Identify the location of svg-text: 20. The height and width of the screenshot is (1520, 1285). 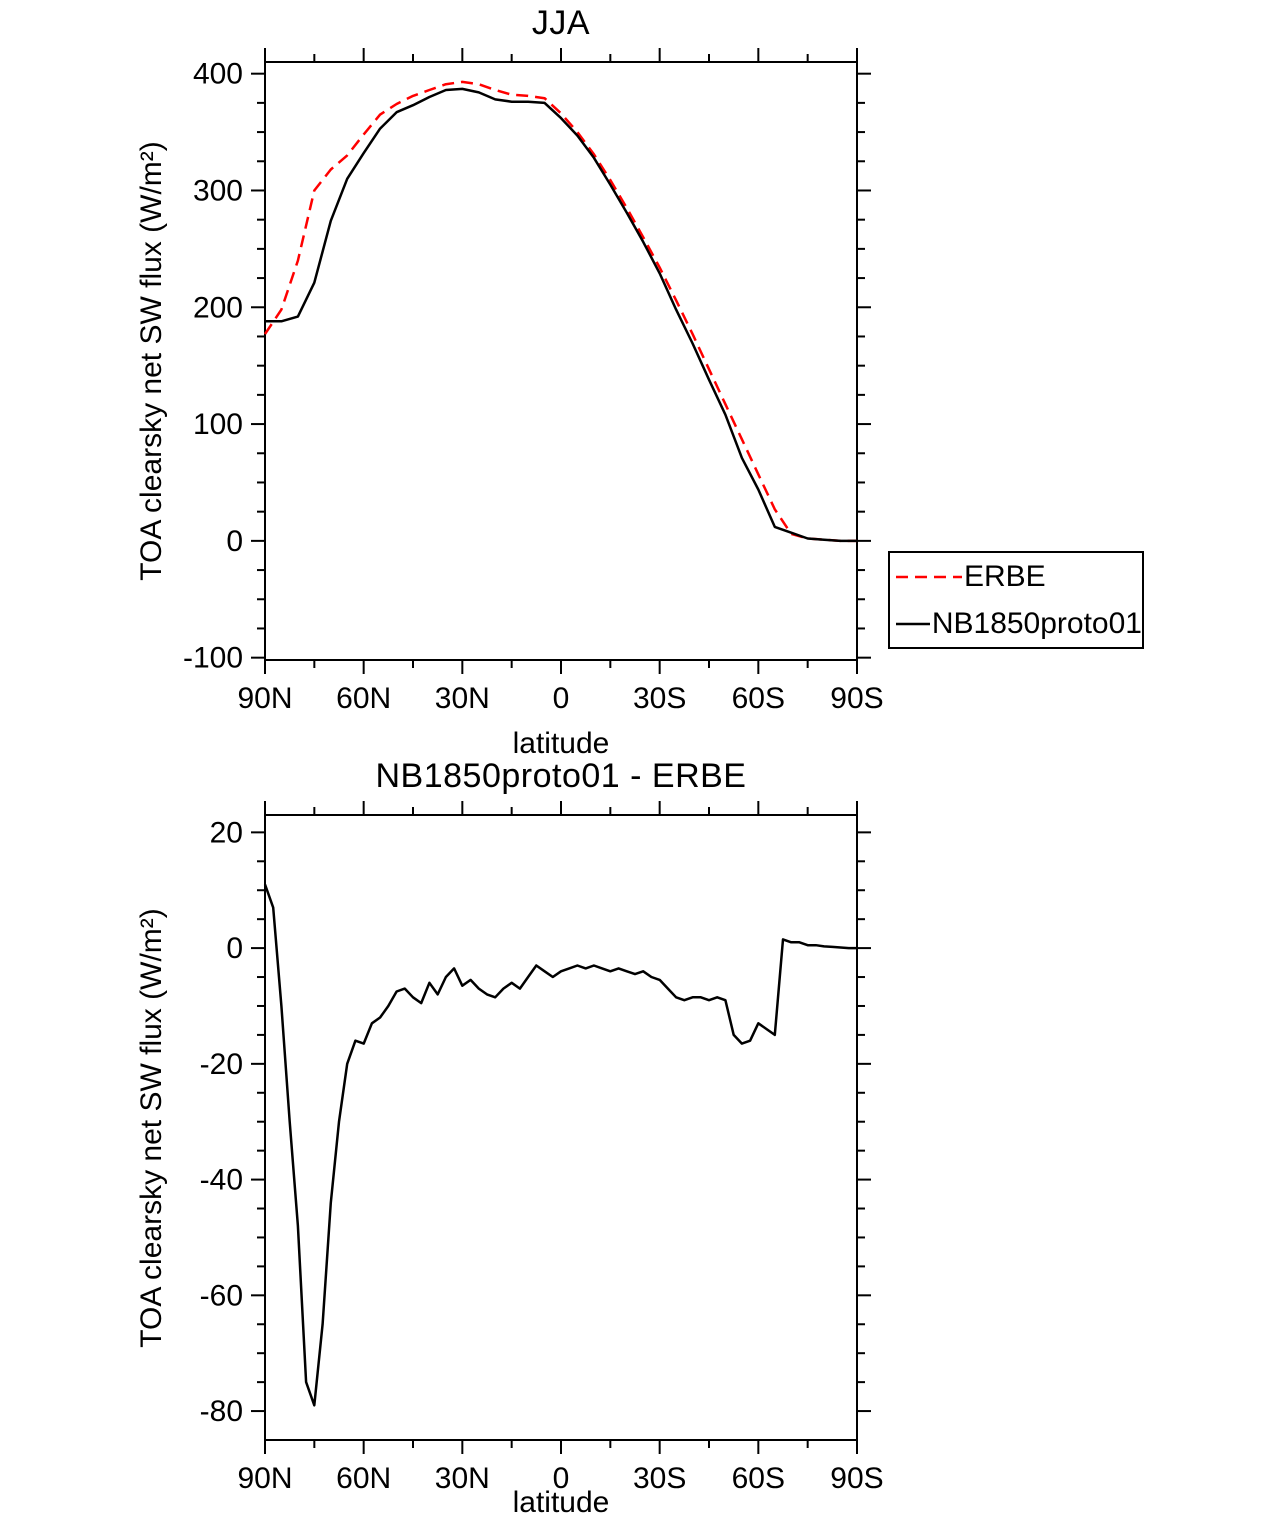
(226, 832).